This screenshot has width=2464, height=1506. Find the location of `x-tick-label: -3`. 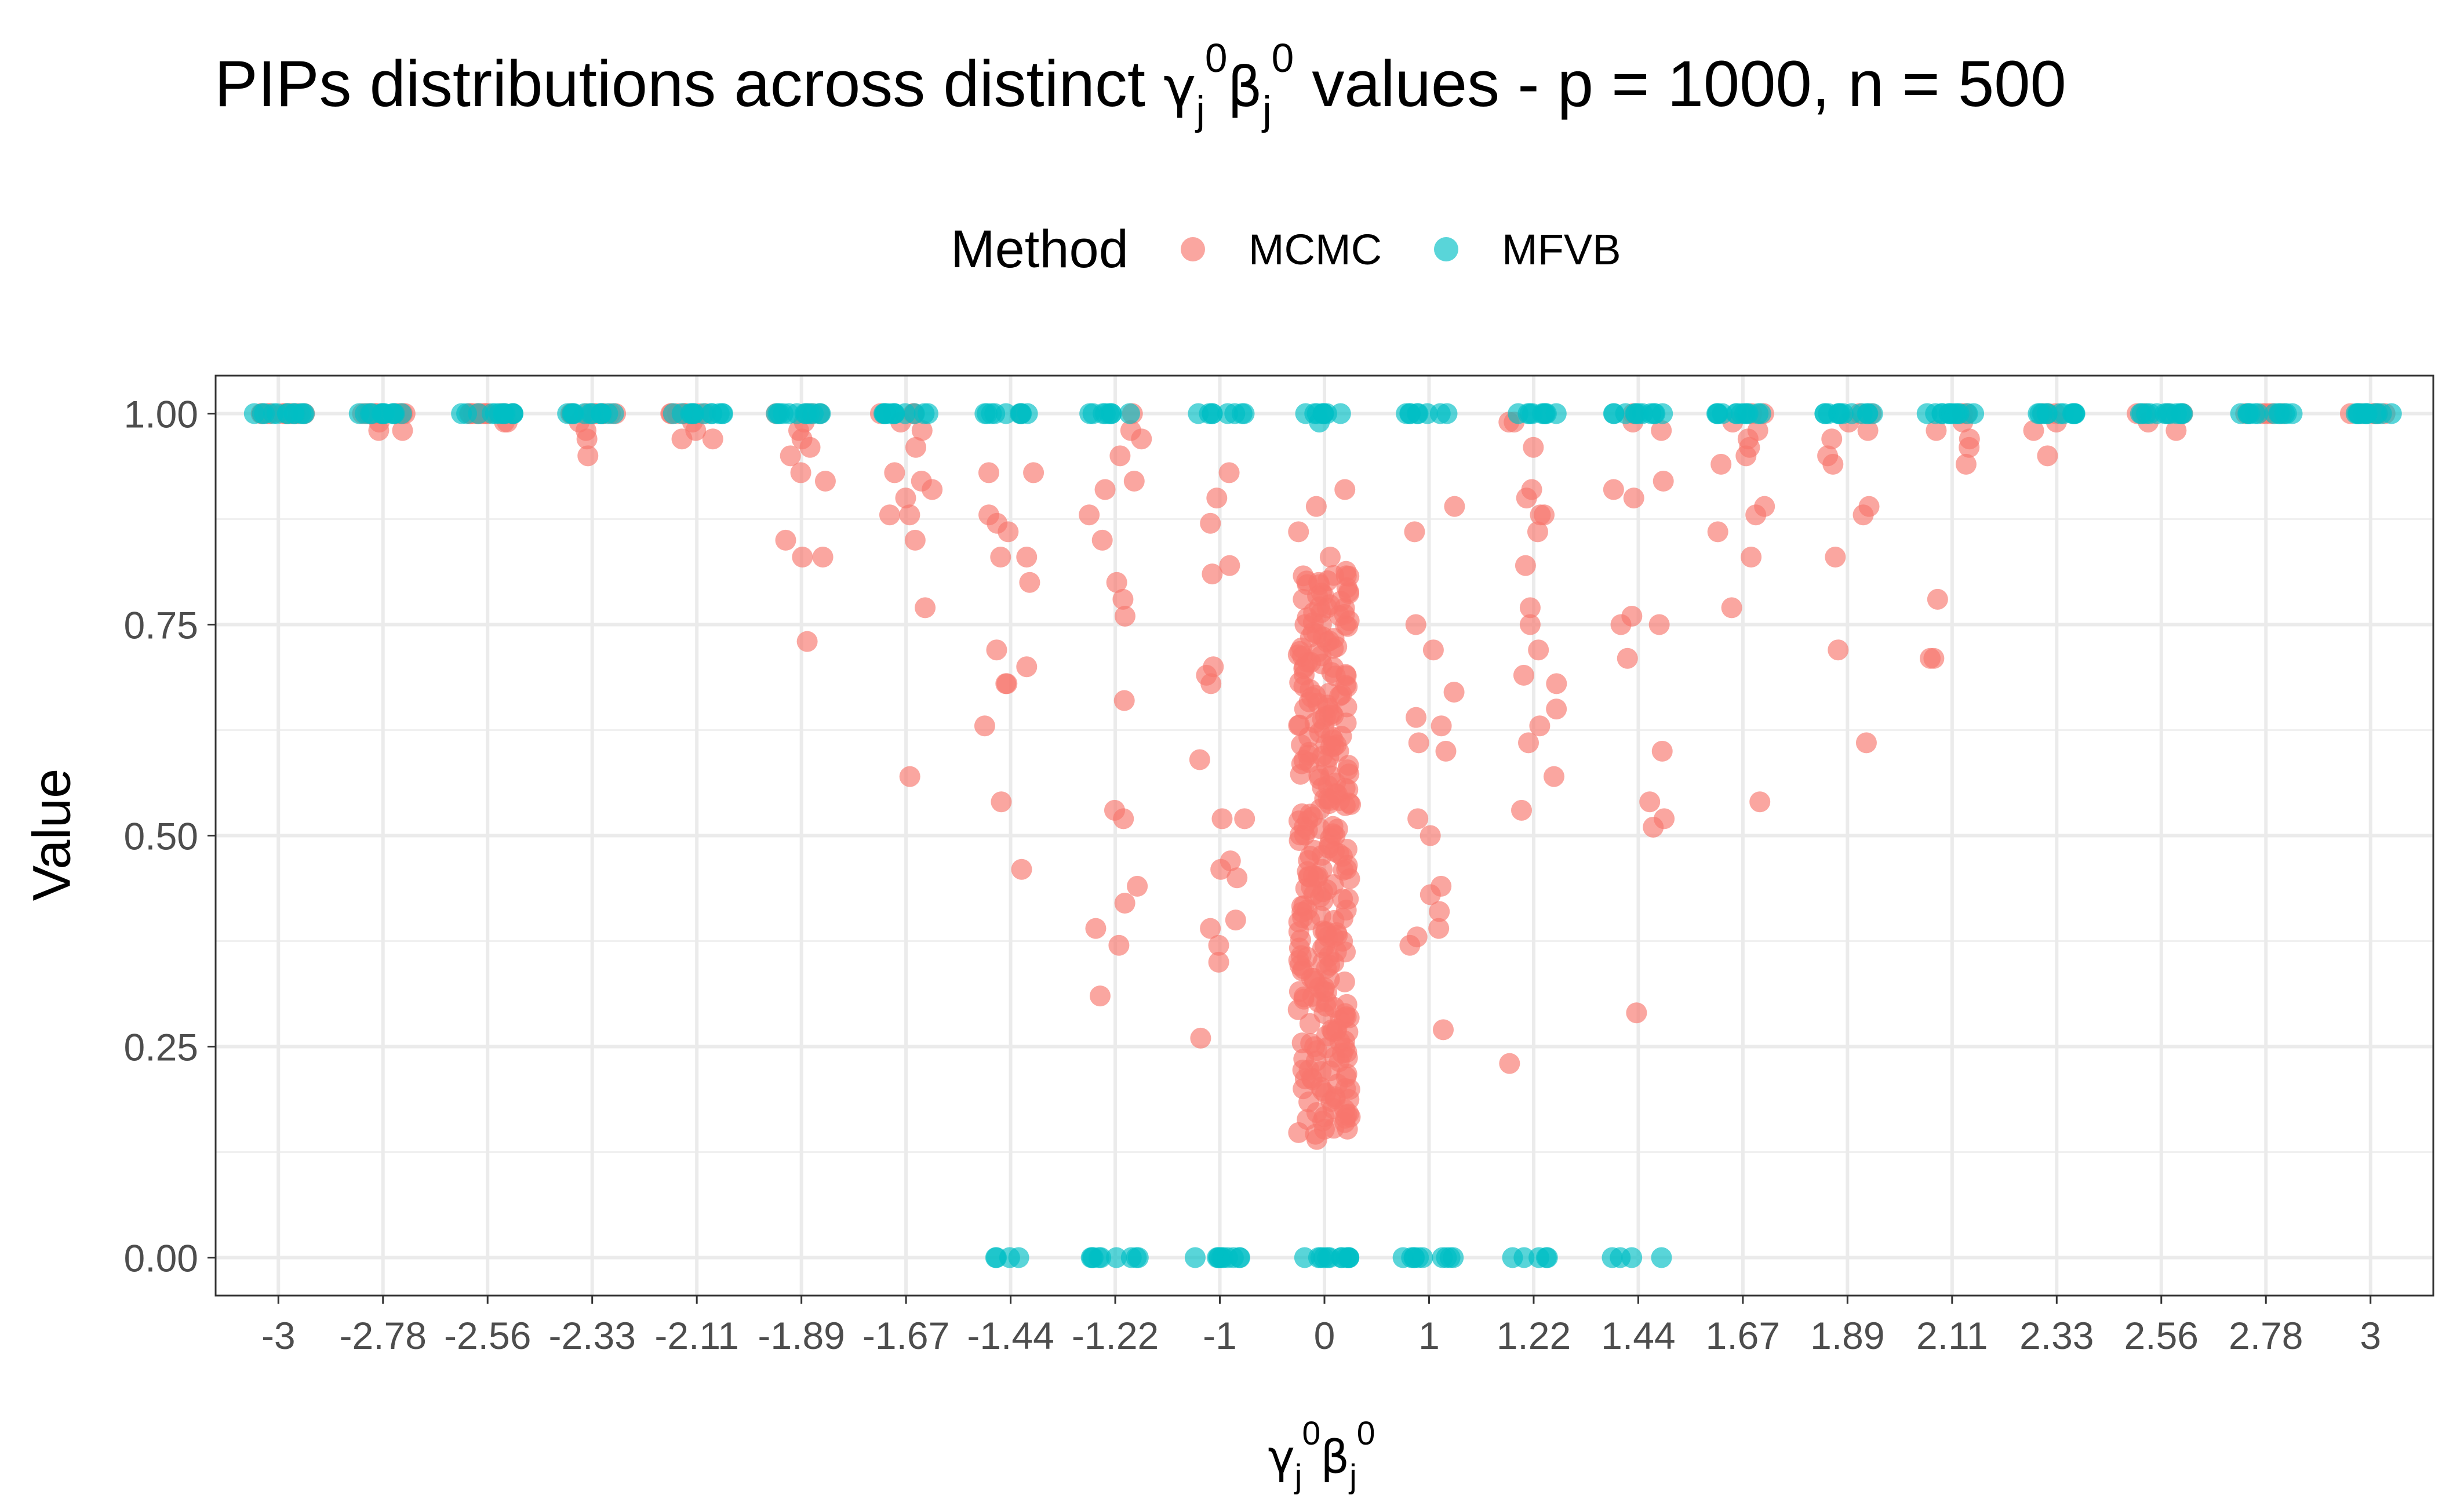

x-tick-label: -3 is located at coordinates (278, 1336).